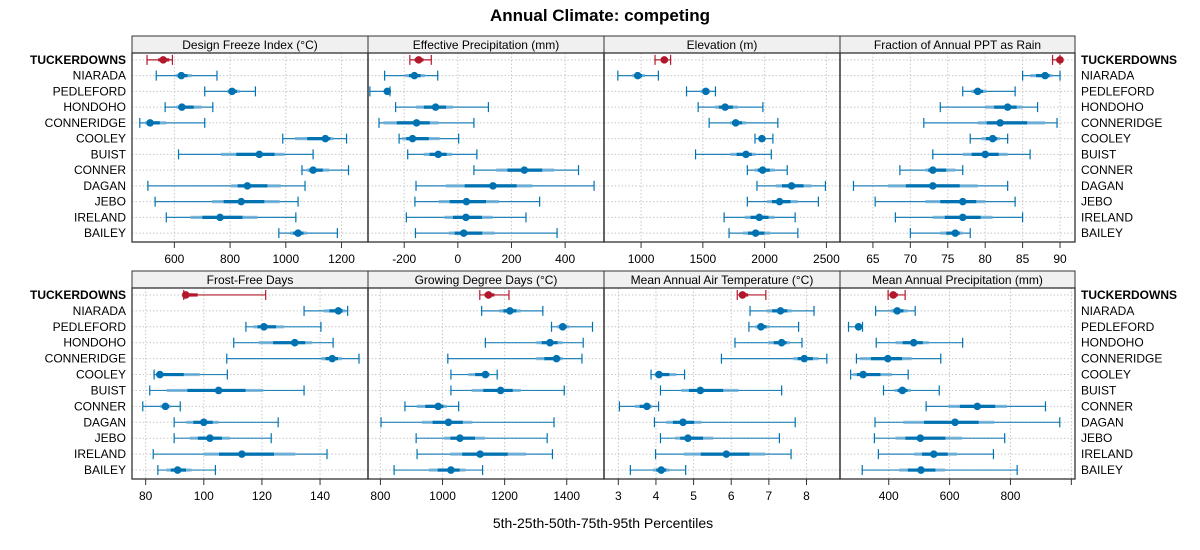 The image size is (1200, 550). I want to click on axis-tick-label: 4, so click(656, 496).